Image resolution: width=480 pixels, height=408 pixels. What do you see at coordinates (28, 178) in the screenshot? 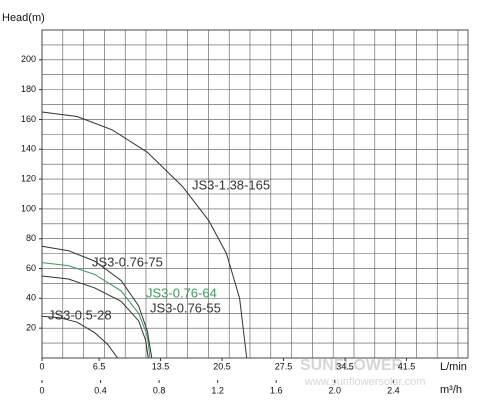
I see `y-tick-label: 120` at bounding box center [28, 178].